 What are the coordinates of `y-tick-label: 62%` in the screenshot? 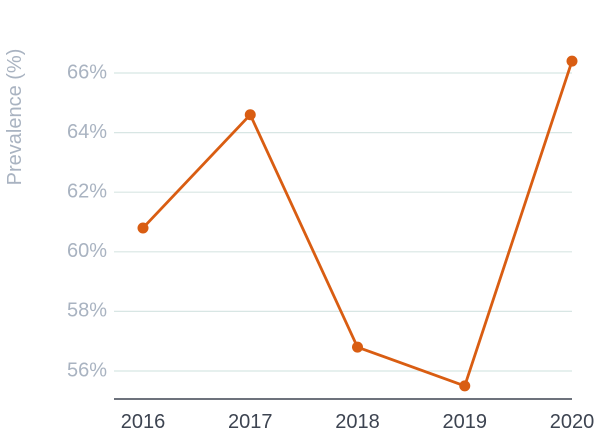 It's located at (87, 191).